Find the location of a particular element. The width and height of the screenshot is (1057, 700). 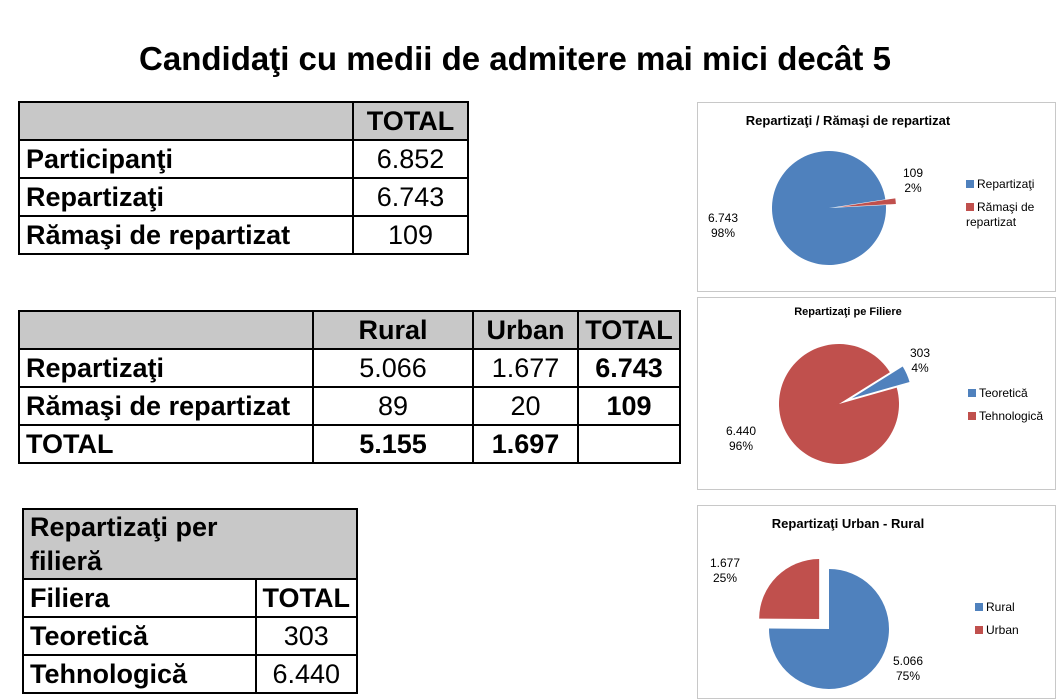

cell-rural: 5.155 is located at coordinates (393, 444).